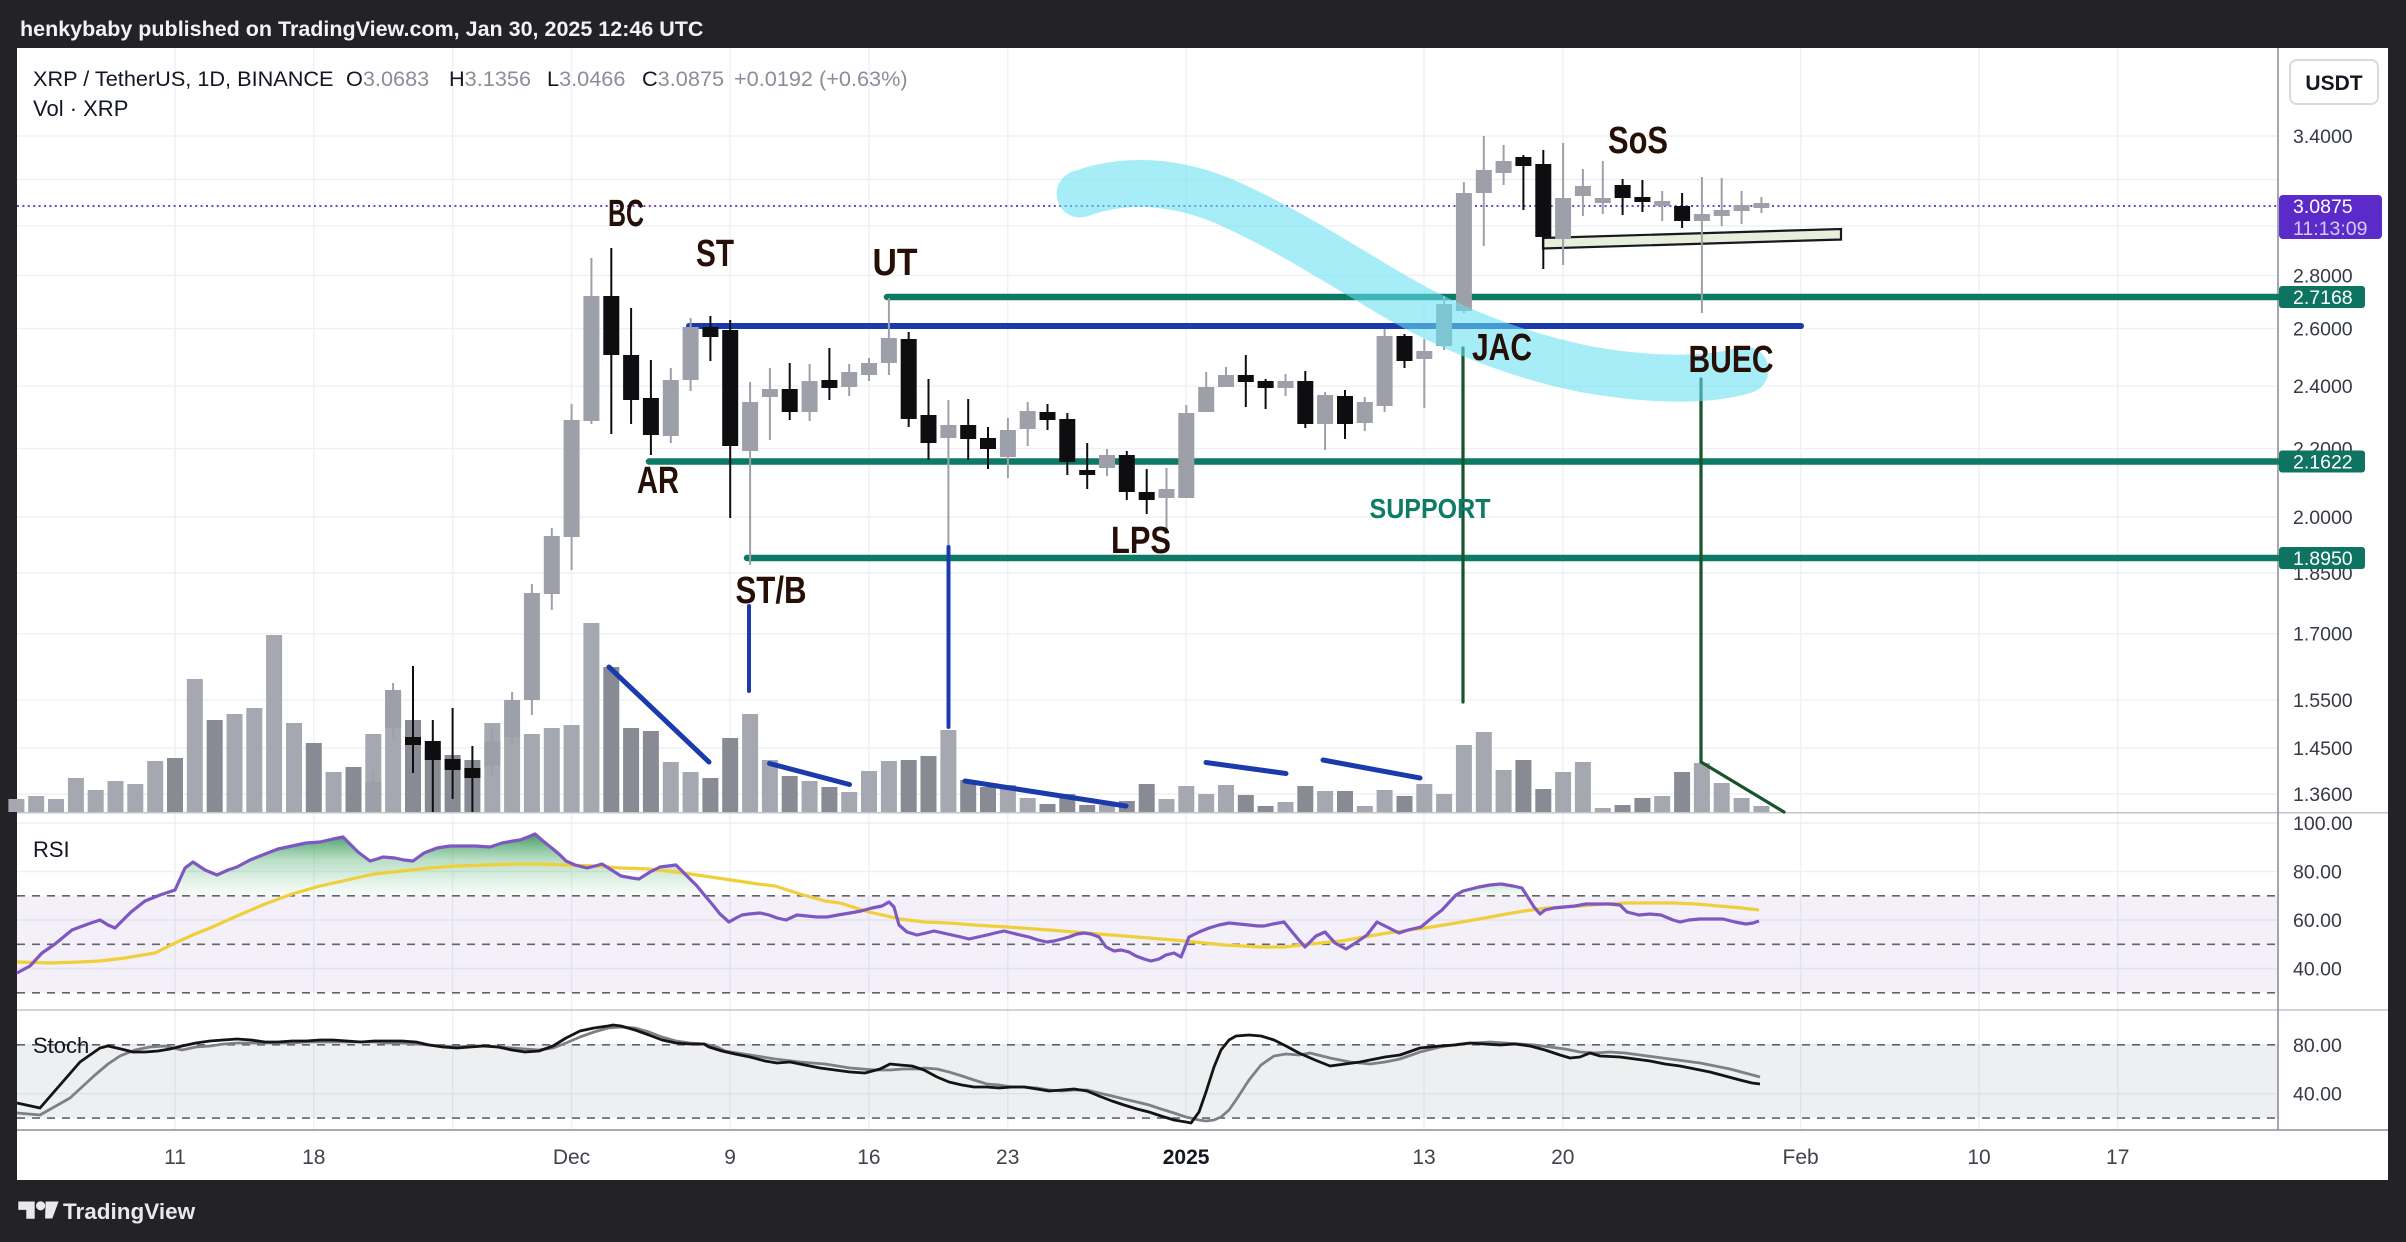  Describe the element at coordinates (1978, 1157) in the screenshot. I see `svg-text: 10` at that location.